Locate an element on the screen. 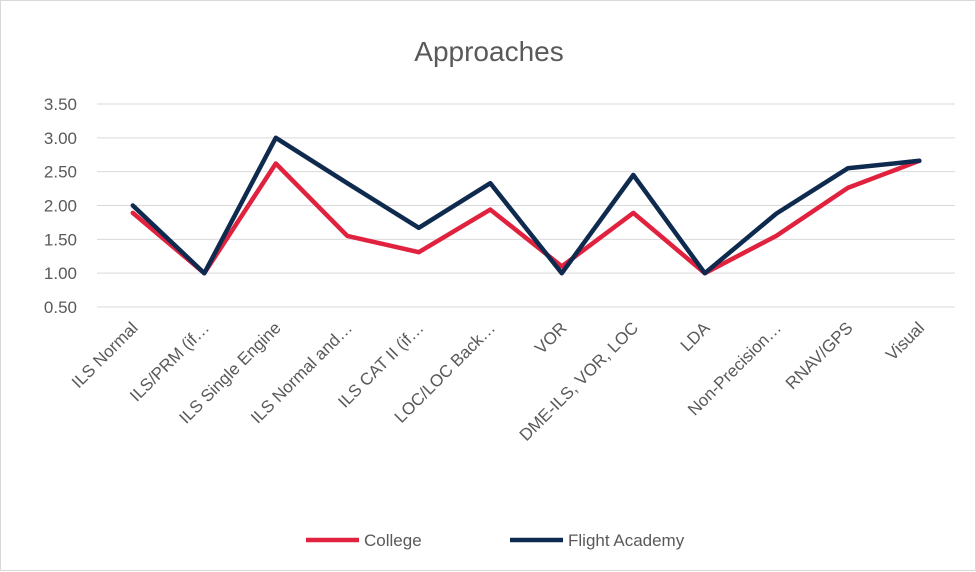 The width and height of the screenshot is (976, 572). legend-label: Flight Academy is located at coordinates (626, 540).